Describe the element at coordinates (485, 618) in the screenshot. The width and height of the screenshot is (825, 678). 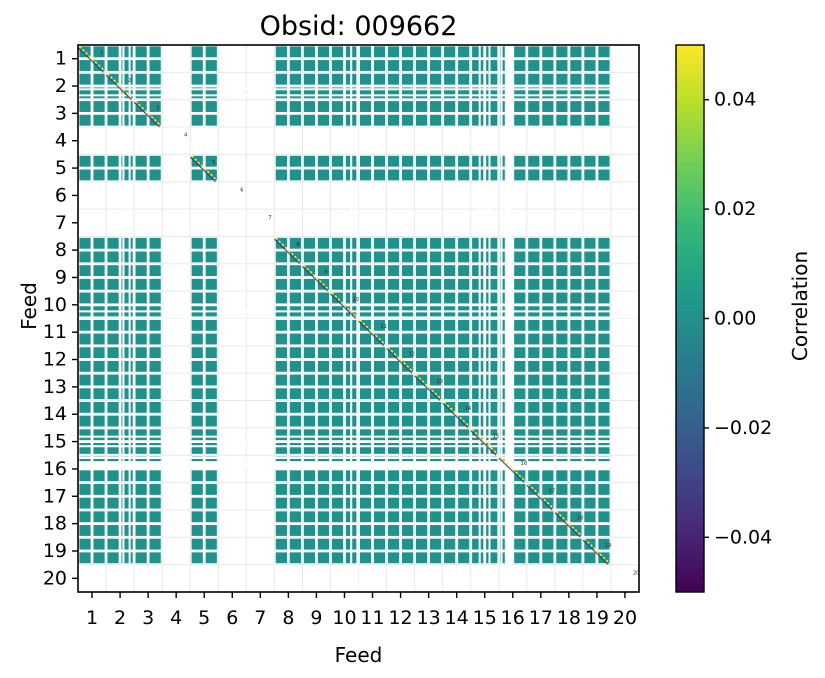
I see `x-tick-label: 15` at that location.